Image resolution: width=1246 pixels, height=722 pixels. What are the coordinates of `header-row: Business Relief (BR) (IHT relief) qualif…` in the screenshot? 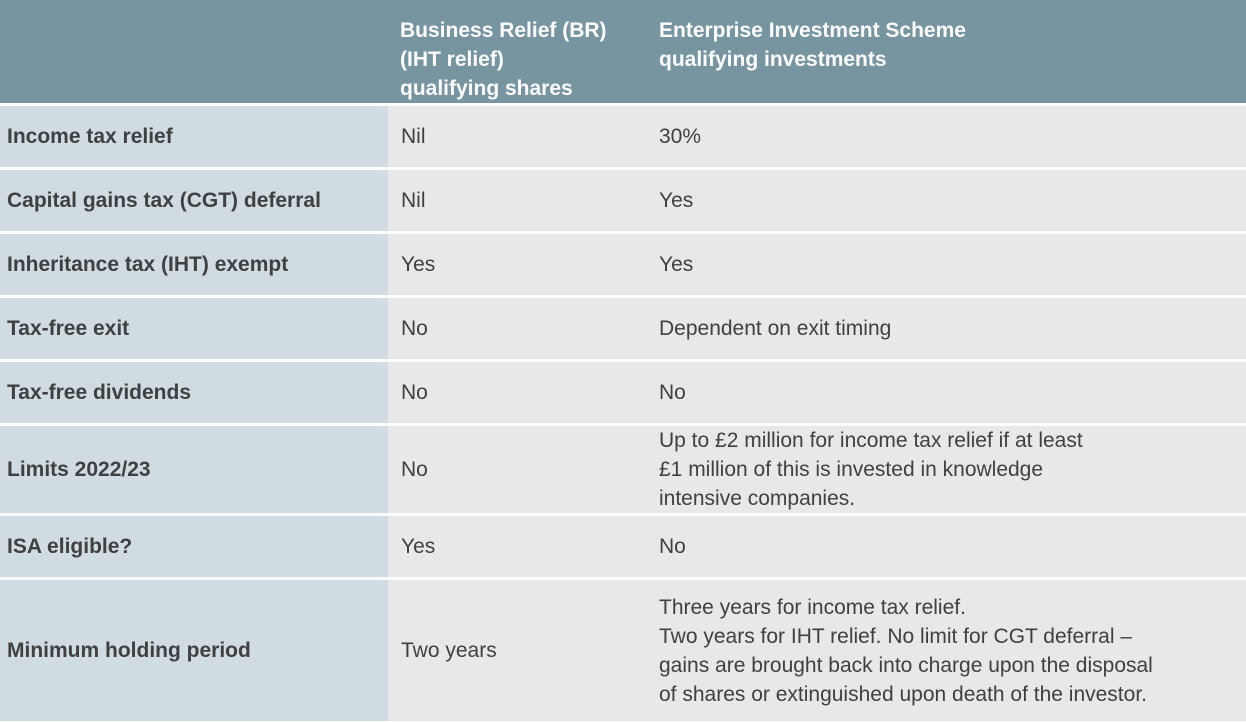 It's located at (623, 53).